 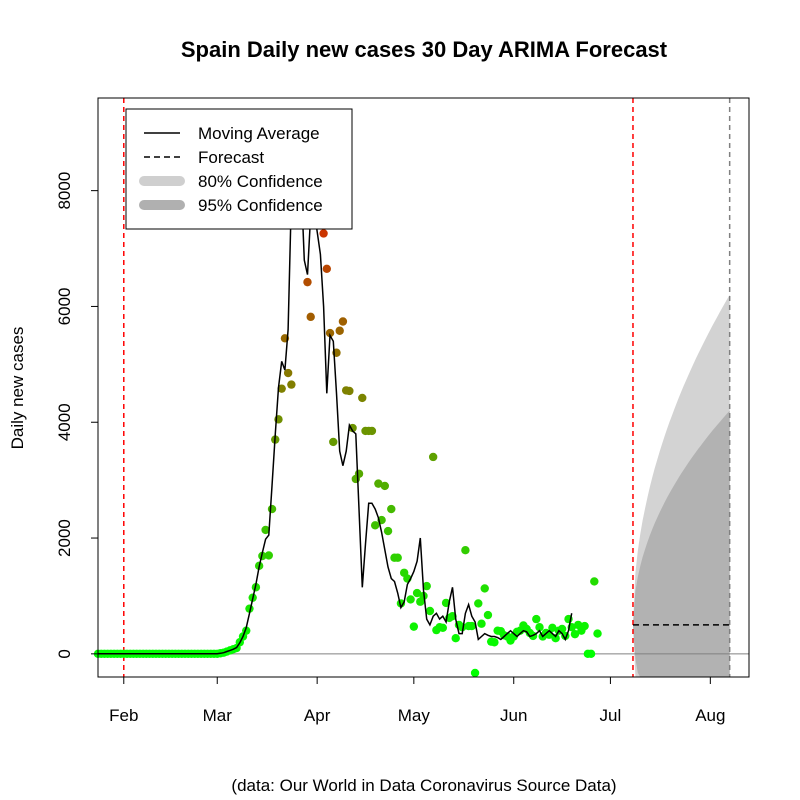 I want to click on y-axis: 0 2000 4000 6000 8000, so click(x=76, y=415).